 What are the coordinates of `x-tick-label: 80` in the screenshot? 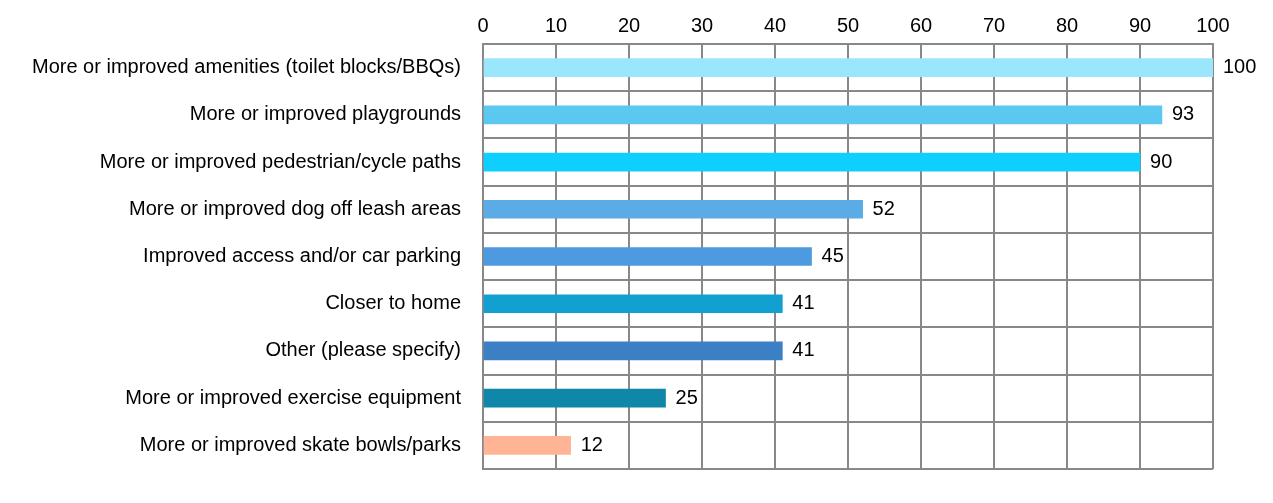 It's located at (1067, 24).